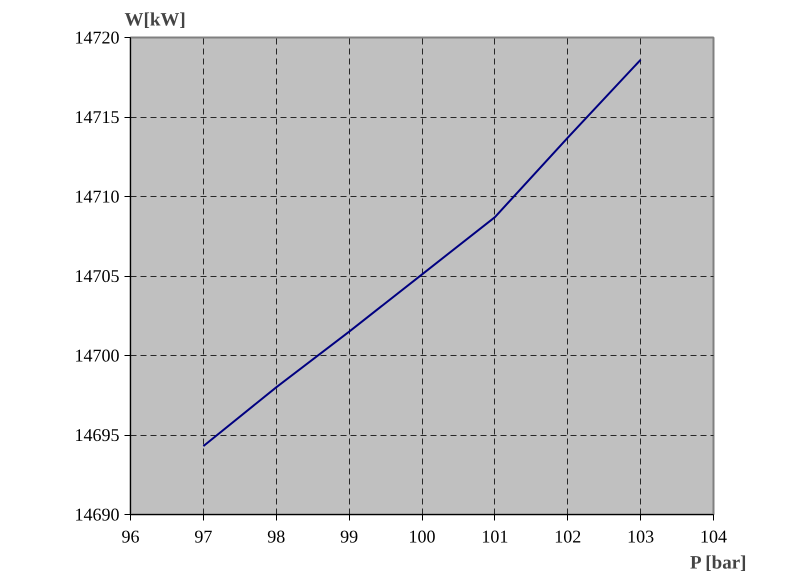 This screenshot has width=806, height=578. Describe the element at coordinates (97, 38) in the screenshot. I see `y-tick-label: 14720` at that location.